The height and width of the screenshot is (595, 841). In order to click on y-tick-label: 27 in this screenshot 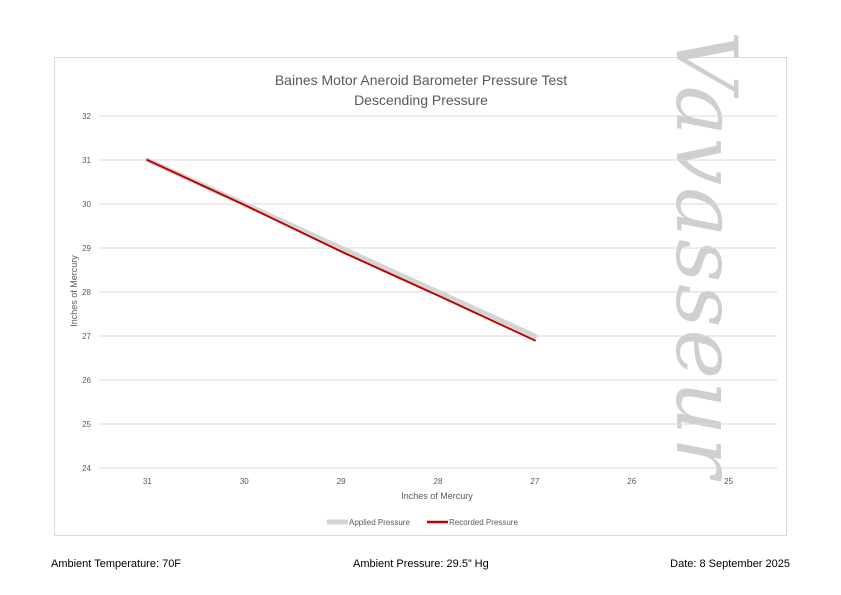, I will do `click(86, 336)`.